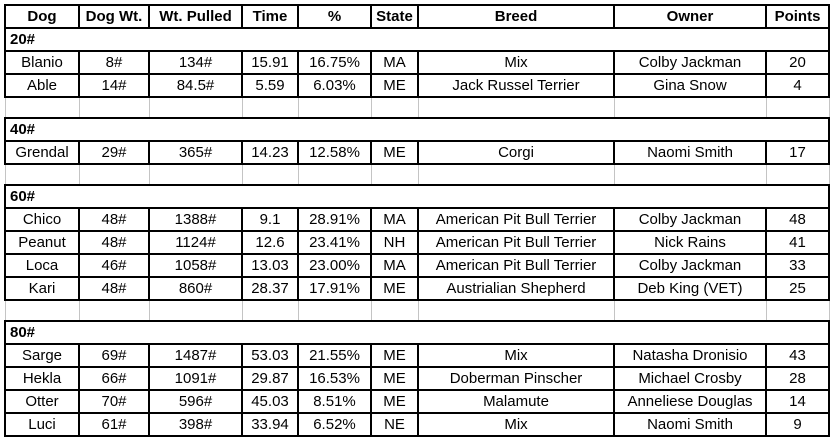 The image size is (830, 447). Describe the element at coordinates (195, 424) in the screenshot. I see `cell-wt_pulled: 398#` at that location.